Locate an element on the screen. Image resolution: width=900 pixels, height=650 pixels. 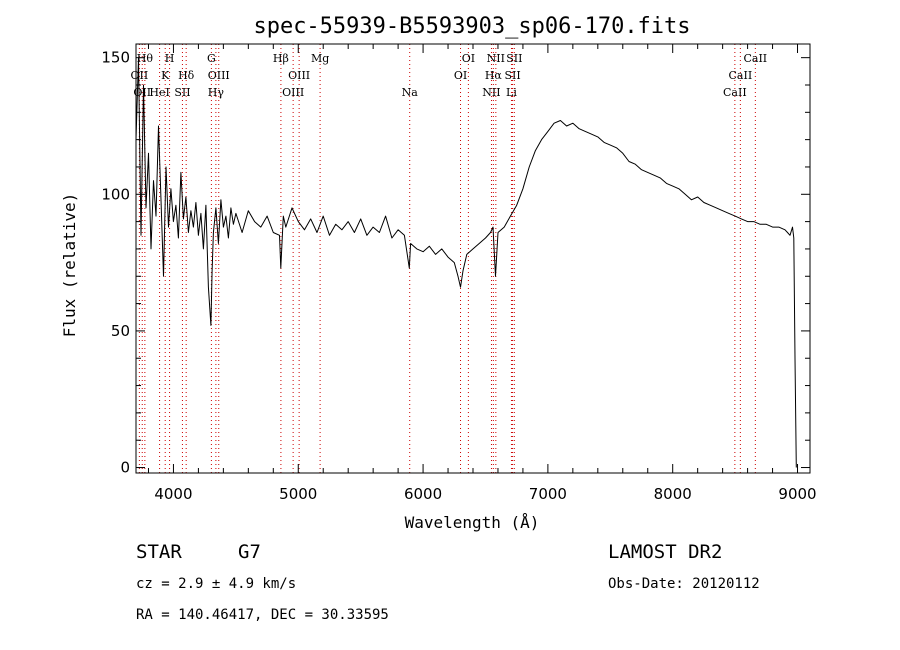
coordinates-readout: RA = 140.46417, DEC = 30.33595 is located at coordinates (262, 615).